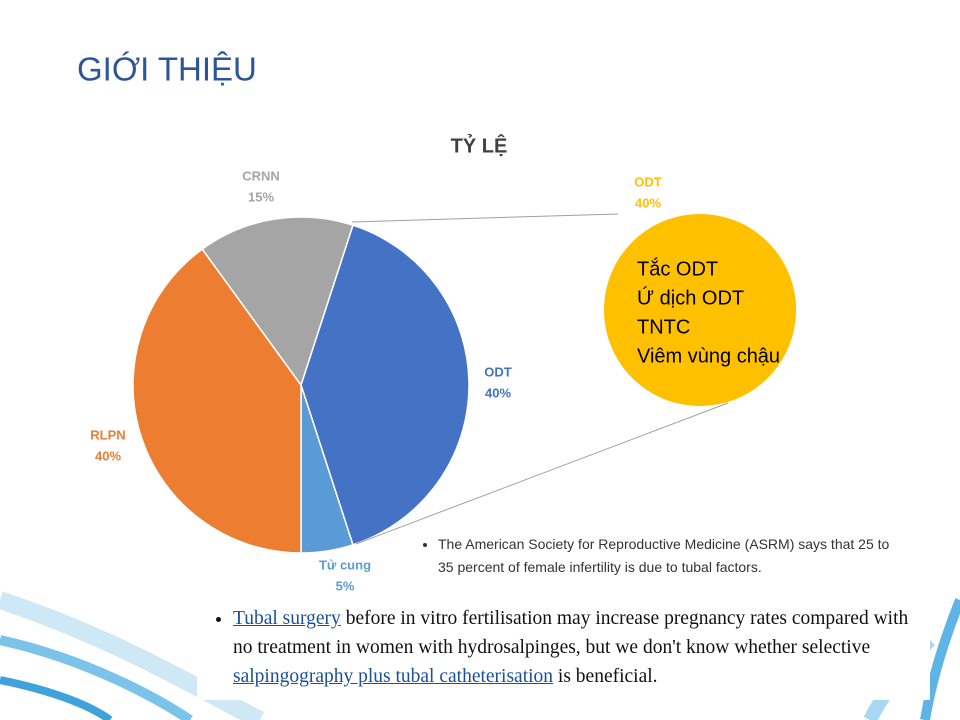 This screenshot has width=960, height=720. What do you see at coordinates (167, 69) in the screenshot?
I see `slide-title: GIỚI THIỆU` at bounding box center [167, 69].